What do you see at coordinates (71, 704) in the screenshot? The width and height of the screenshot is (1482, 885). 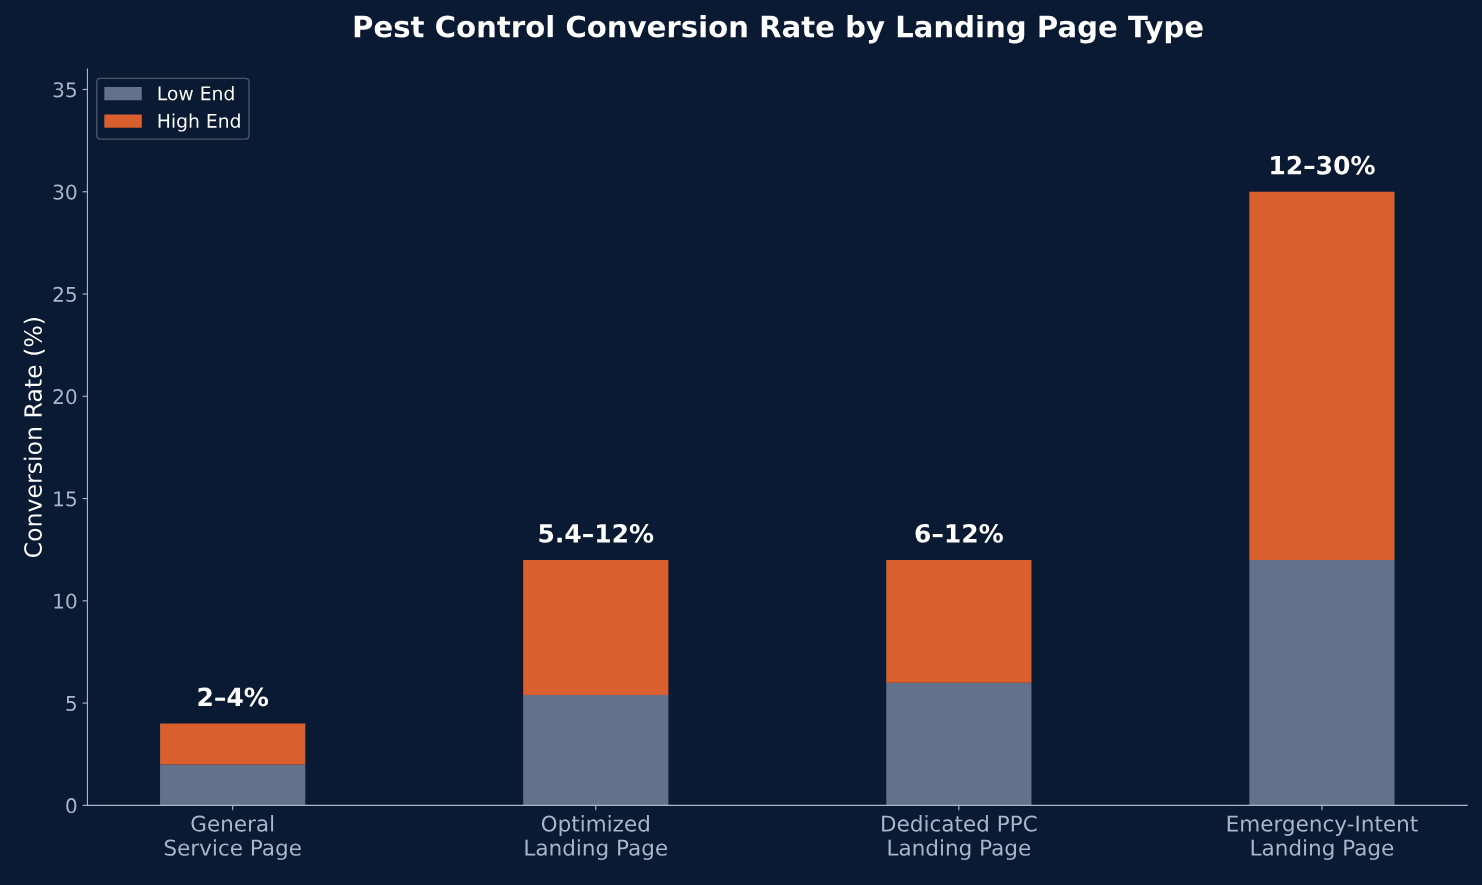 I see `y-tick-label: 5` at bounding box center [71, 704].